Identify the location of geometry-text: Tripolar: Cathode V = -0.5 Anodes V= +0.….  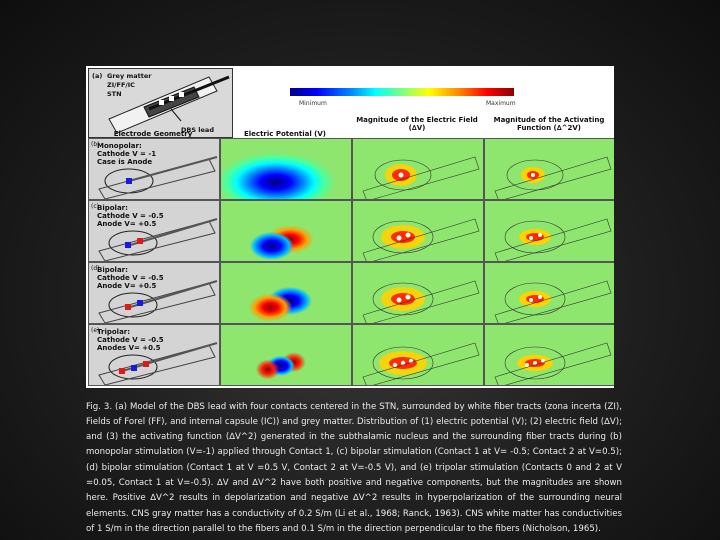
(130, 340).